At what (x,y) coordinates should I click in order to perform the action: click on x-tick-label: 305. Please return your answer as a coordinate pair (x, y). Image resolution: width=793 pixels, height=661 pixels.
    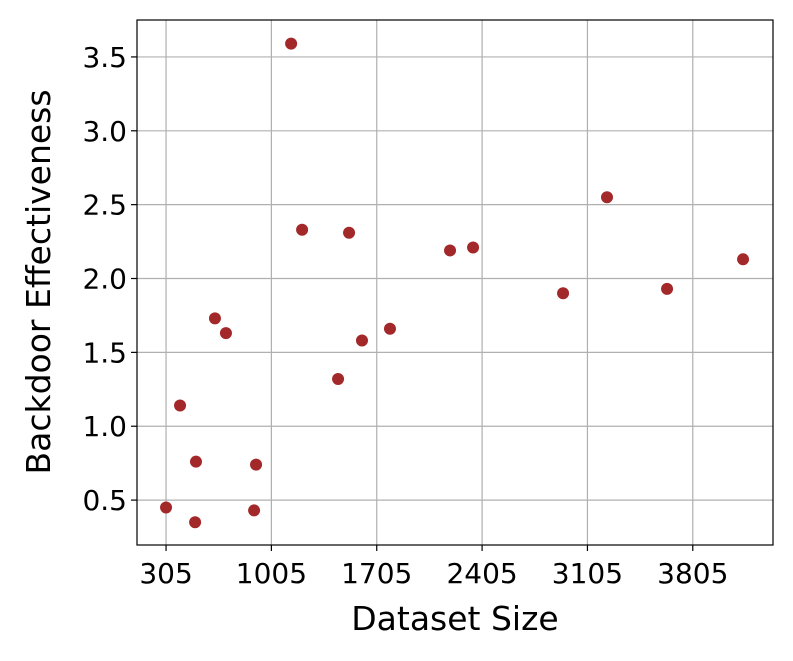
    Looking at the image, I should click on (165, 573).